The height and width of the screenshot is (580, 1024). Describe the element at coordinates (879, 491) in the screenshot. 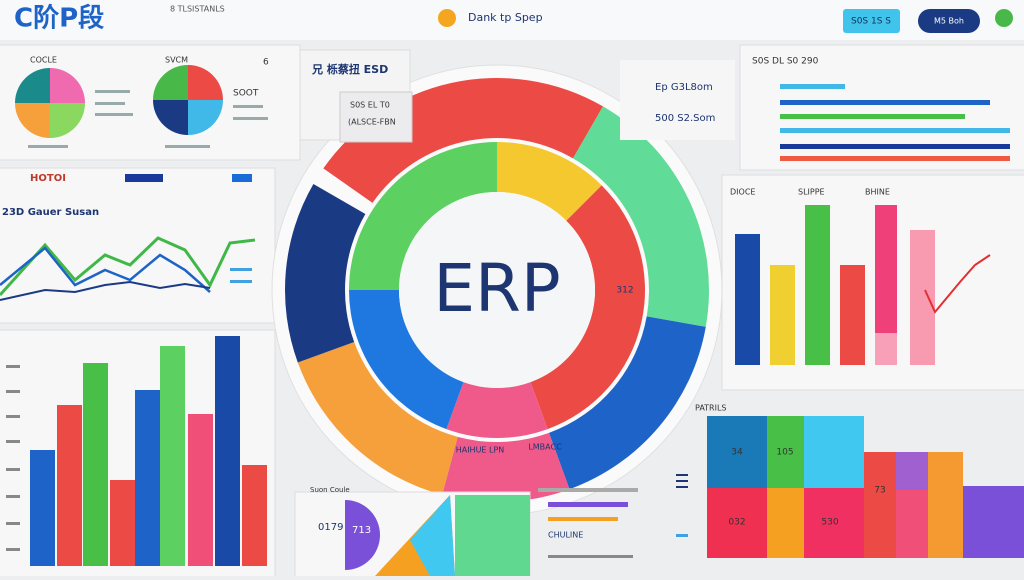

I see `cell-label: 73` at that location.